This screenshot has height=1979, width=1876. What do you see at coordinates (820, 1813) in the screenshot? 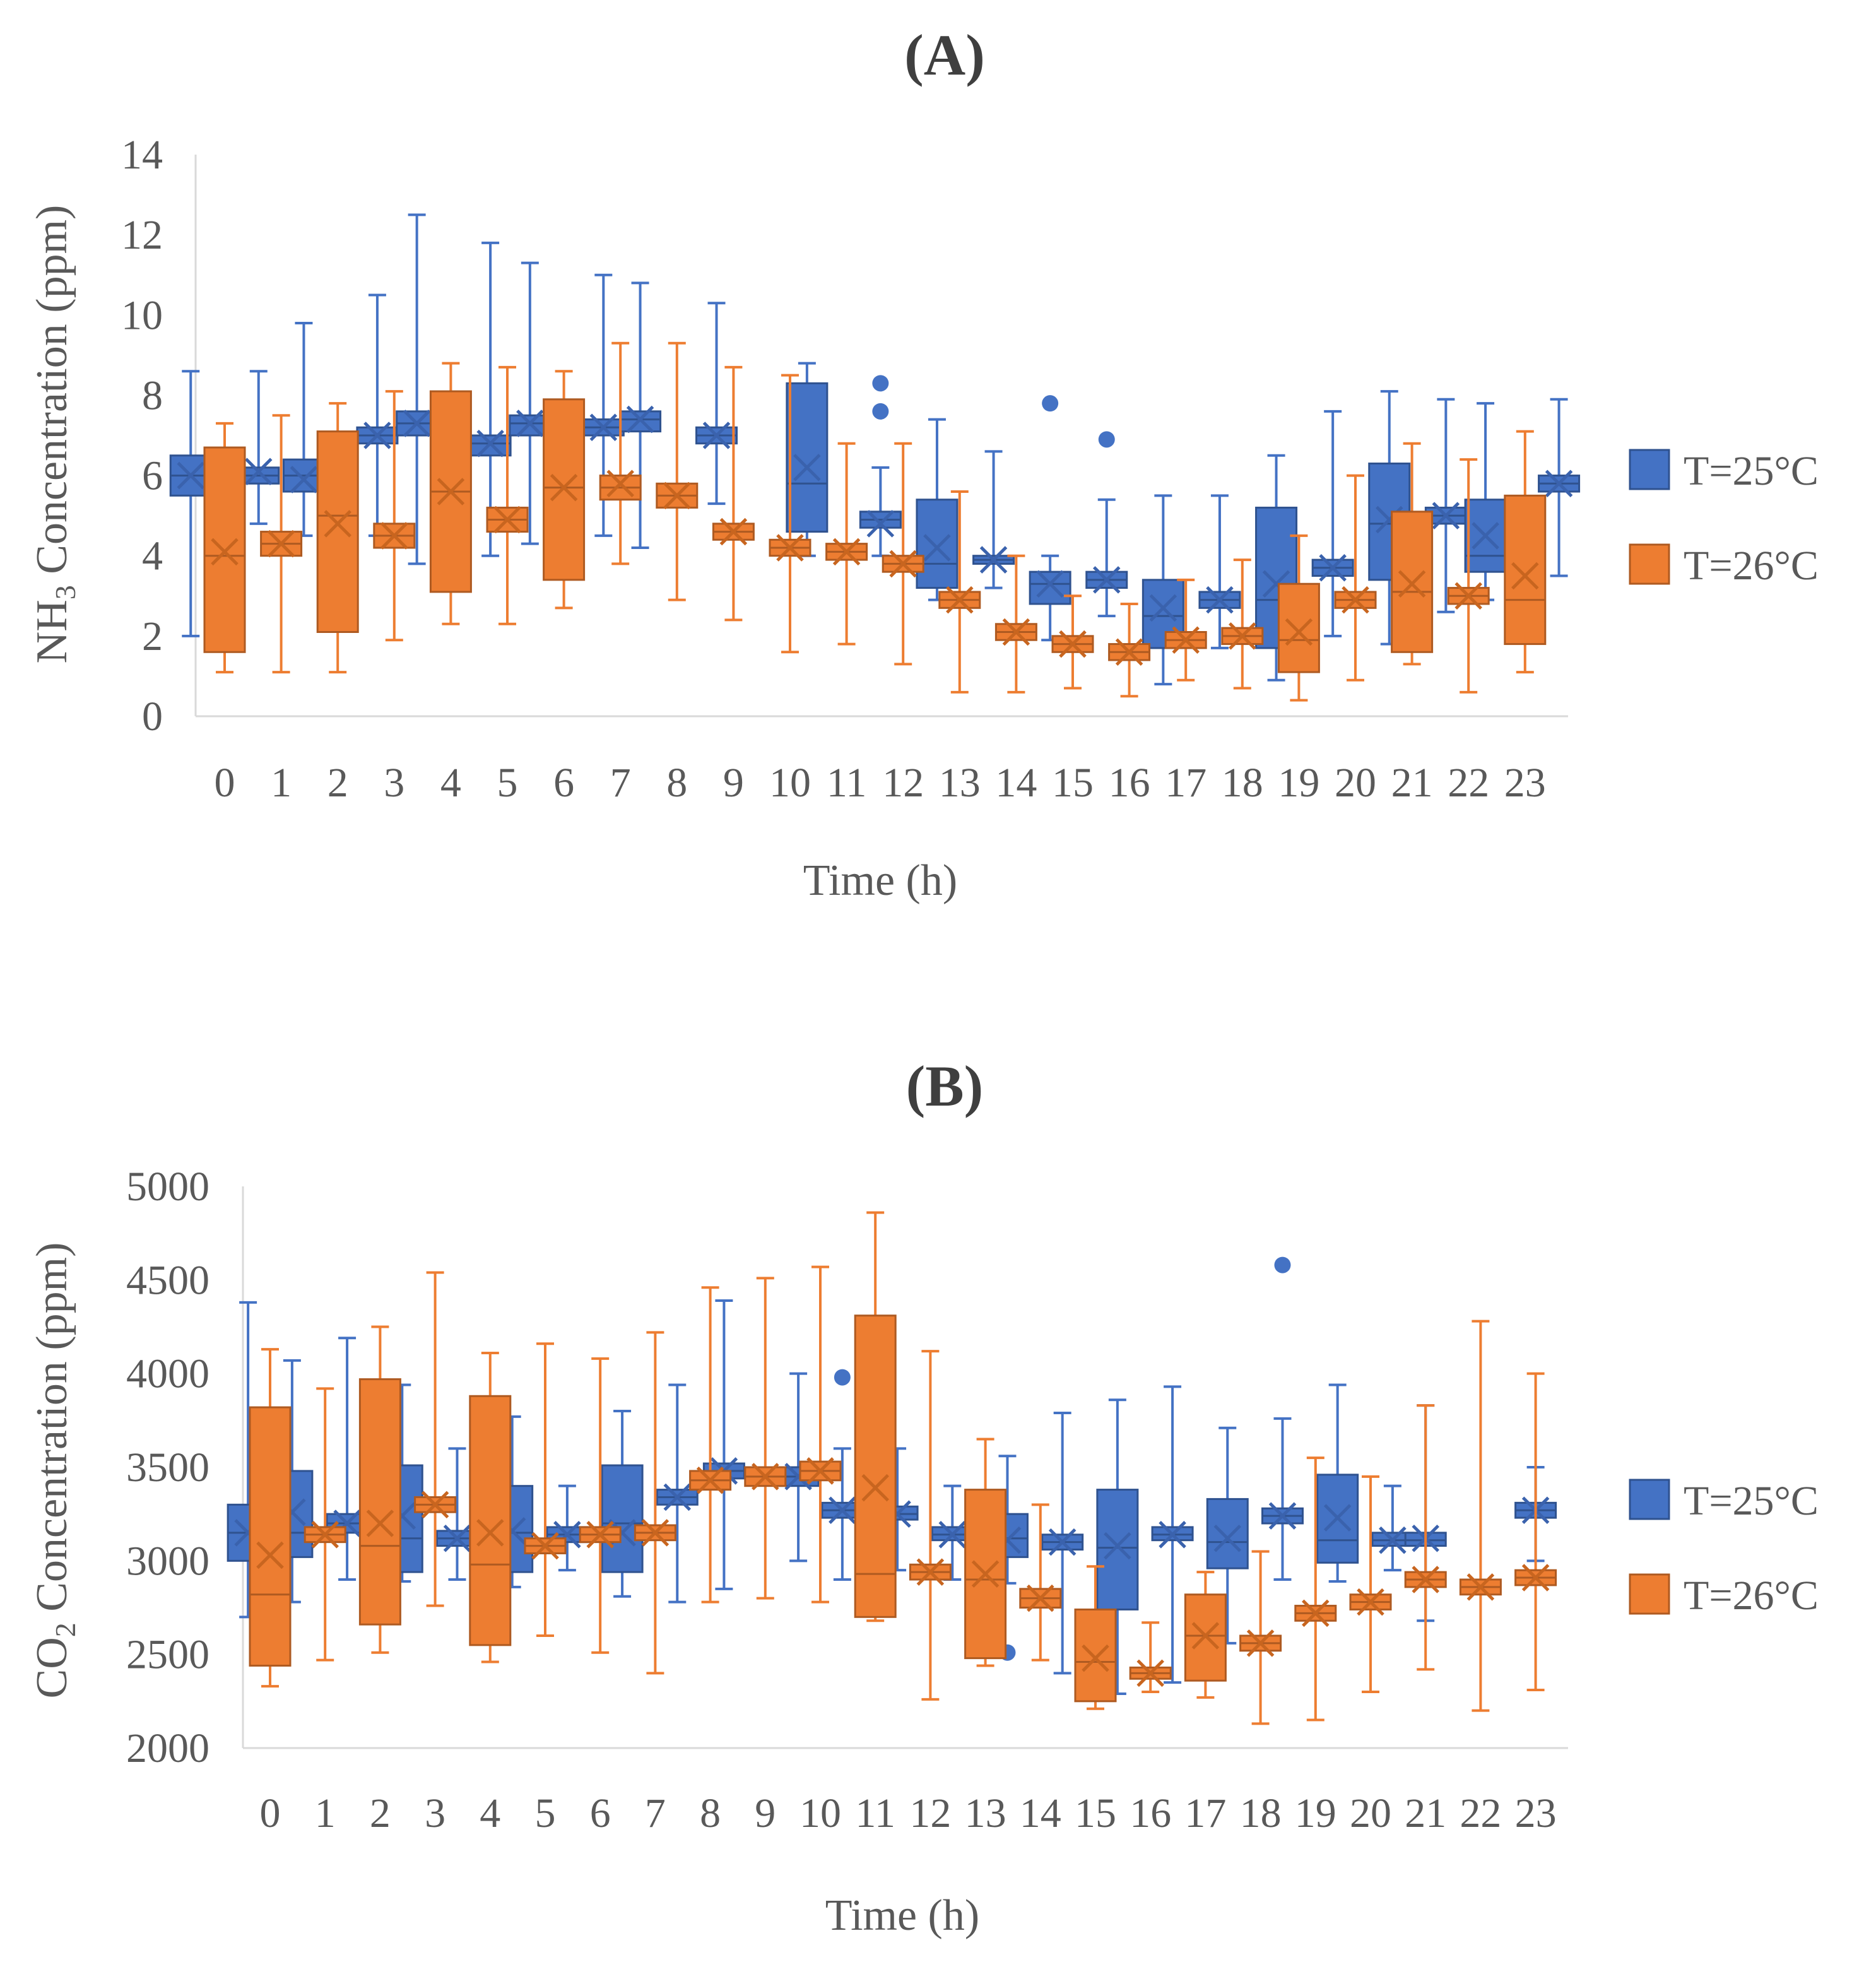
I see `chart-b-x-tick-label: 10` at bounding box center [820, 1813].